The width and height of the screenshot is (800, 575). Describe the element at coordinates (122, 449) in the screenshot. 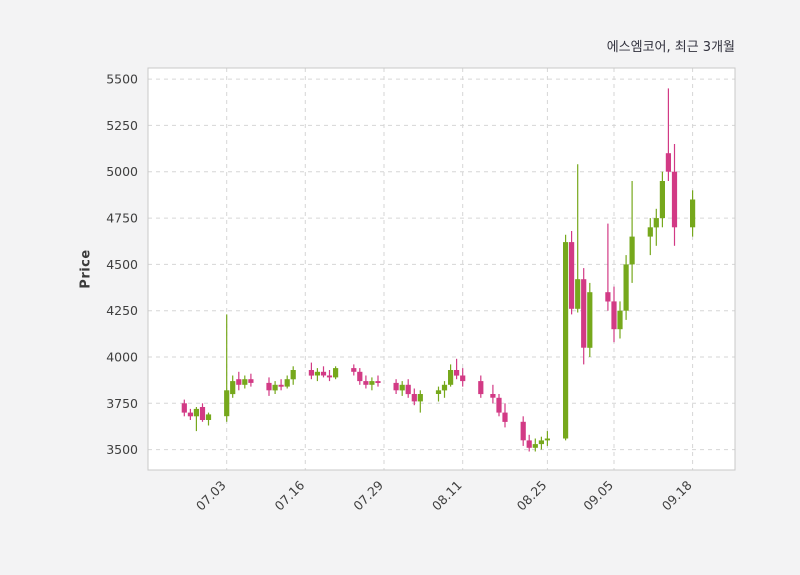

I see `y-tick-label: 3500` at that location.